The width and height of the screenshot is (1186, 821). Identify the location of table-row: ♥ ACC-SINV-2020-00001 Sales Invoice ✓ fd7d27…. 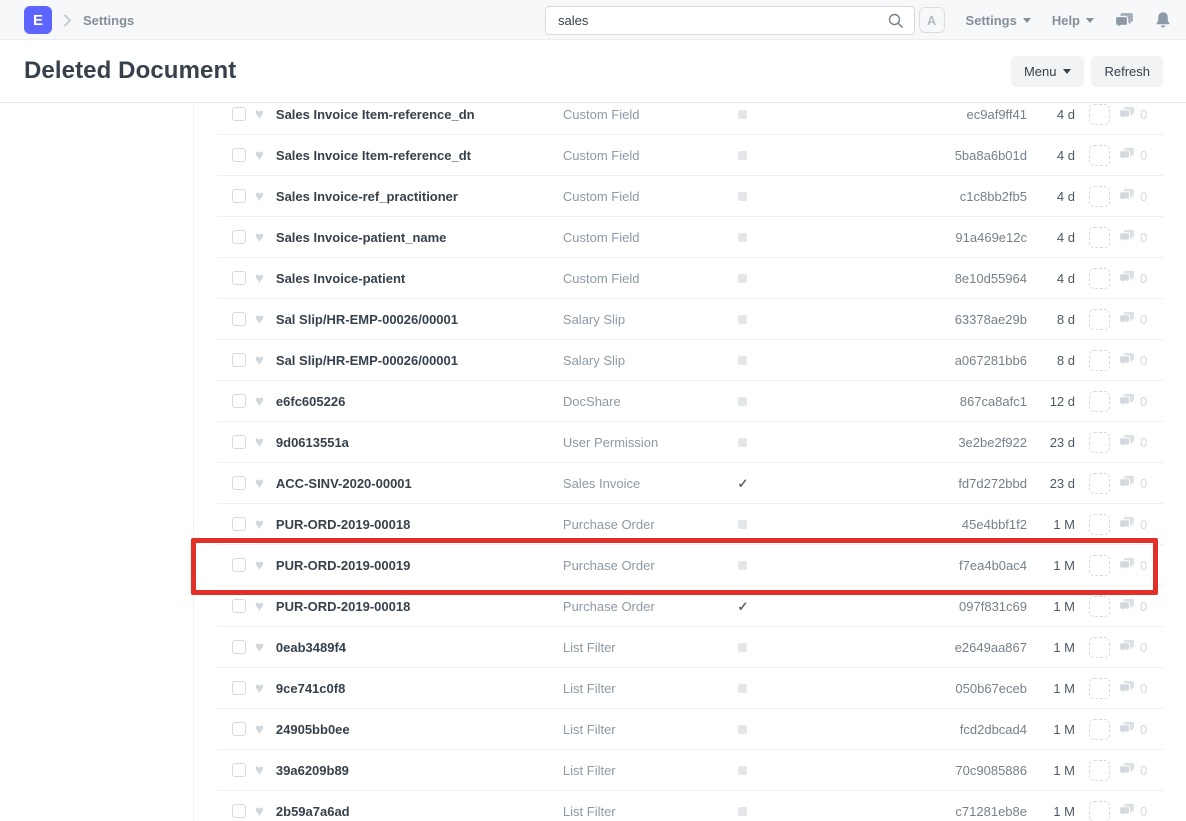
(690, 483).